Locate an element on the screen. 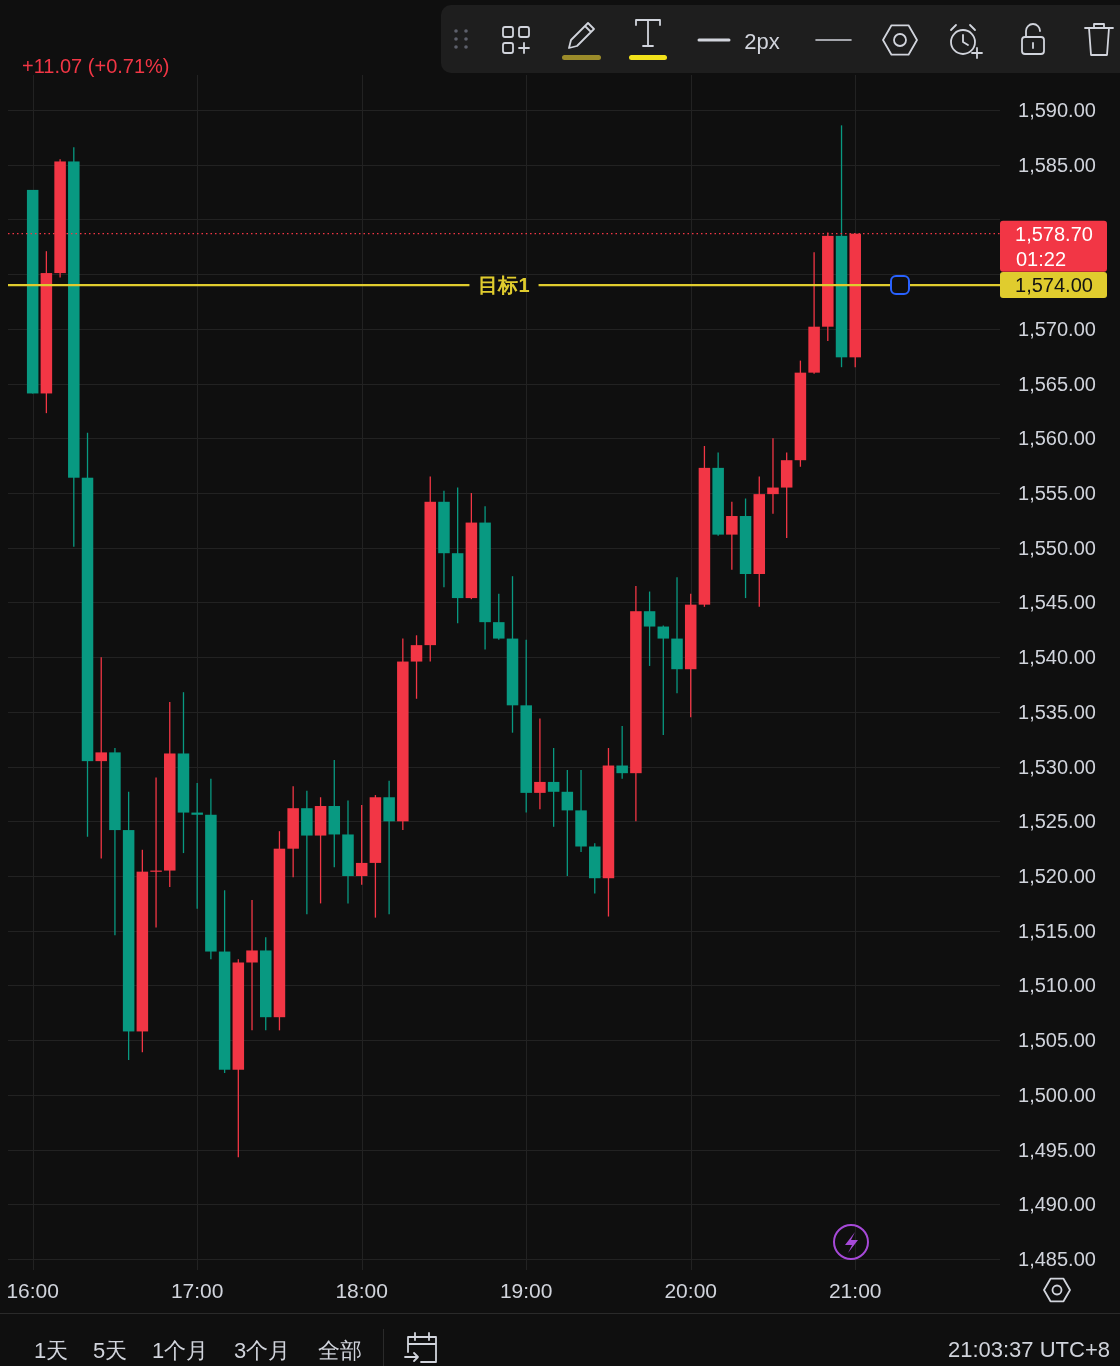 Image resolution: width=1120 pixels, height=1366 pixels. text: 全部 is located at coordinates (340, 1350).